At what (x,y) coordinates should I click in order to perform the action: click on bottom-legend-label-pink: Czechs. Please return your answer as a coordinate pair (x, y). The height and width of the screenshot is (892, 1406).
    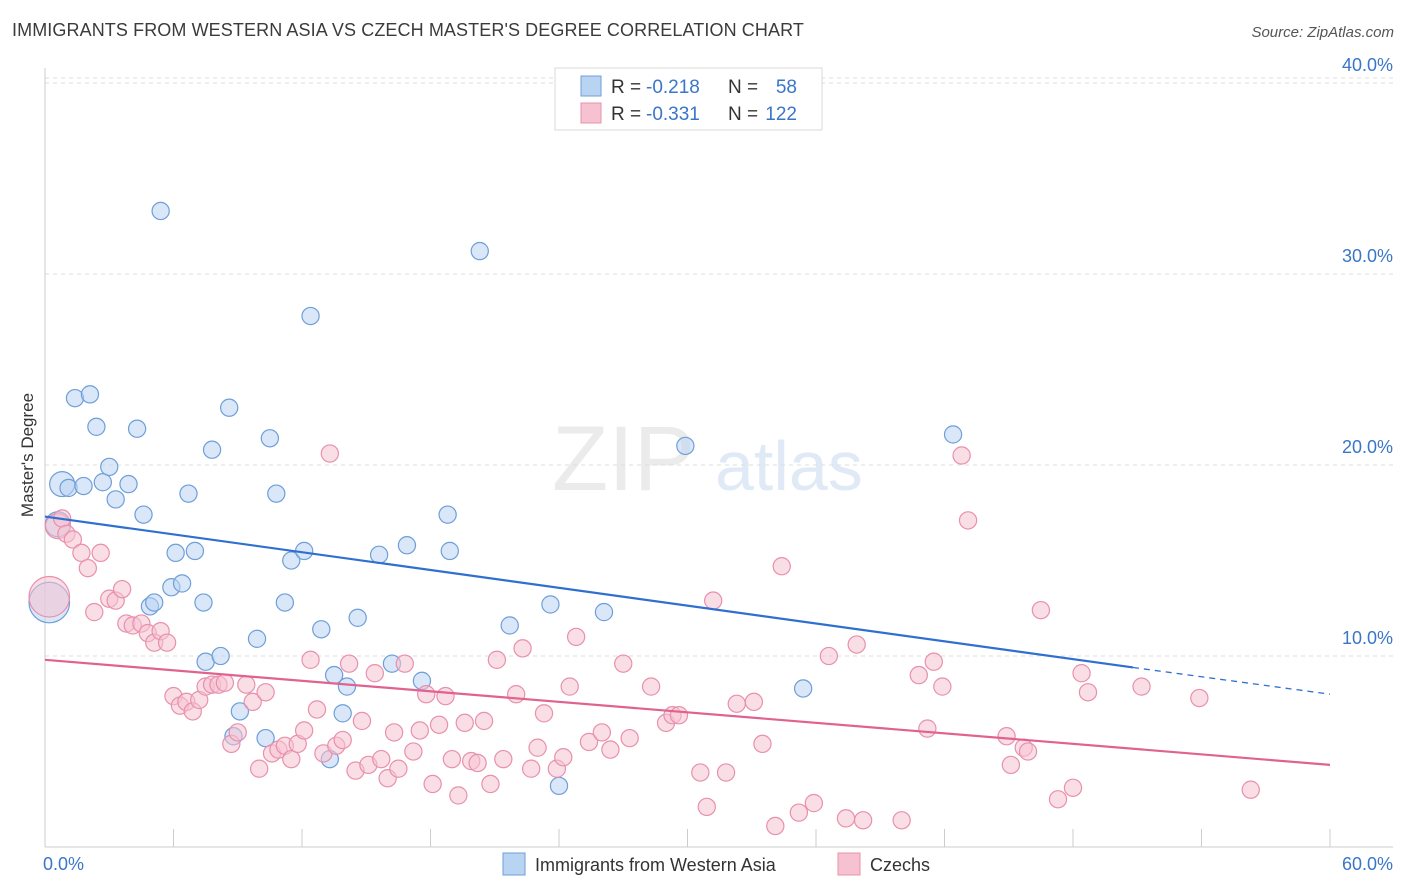
    Looking at the image, I should click on (900, 865).